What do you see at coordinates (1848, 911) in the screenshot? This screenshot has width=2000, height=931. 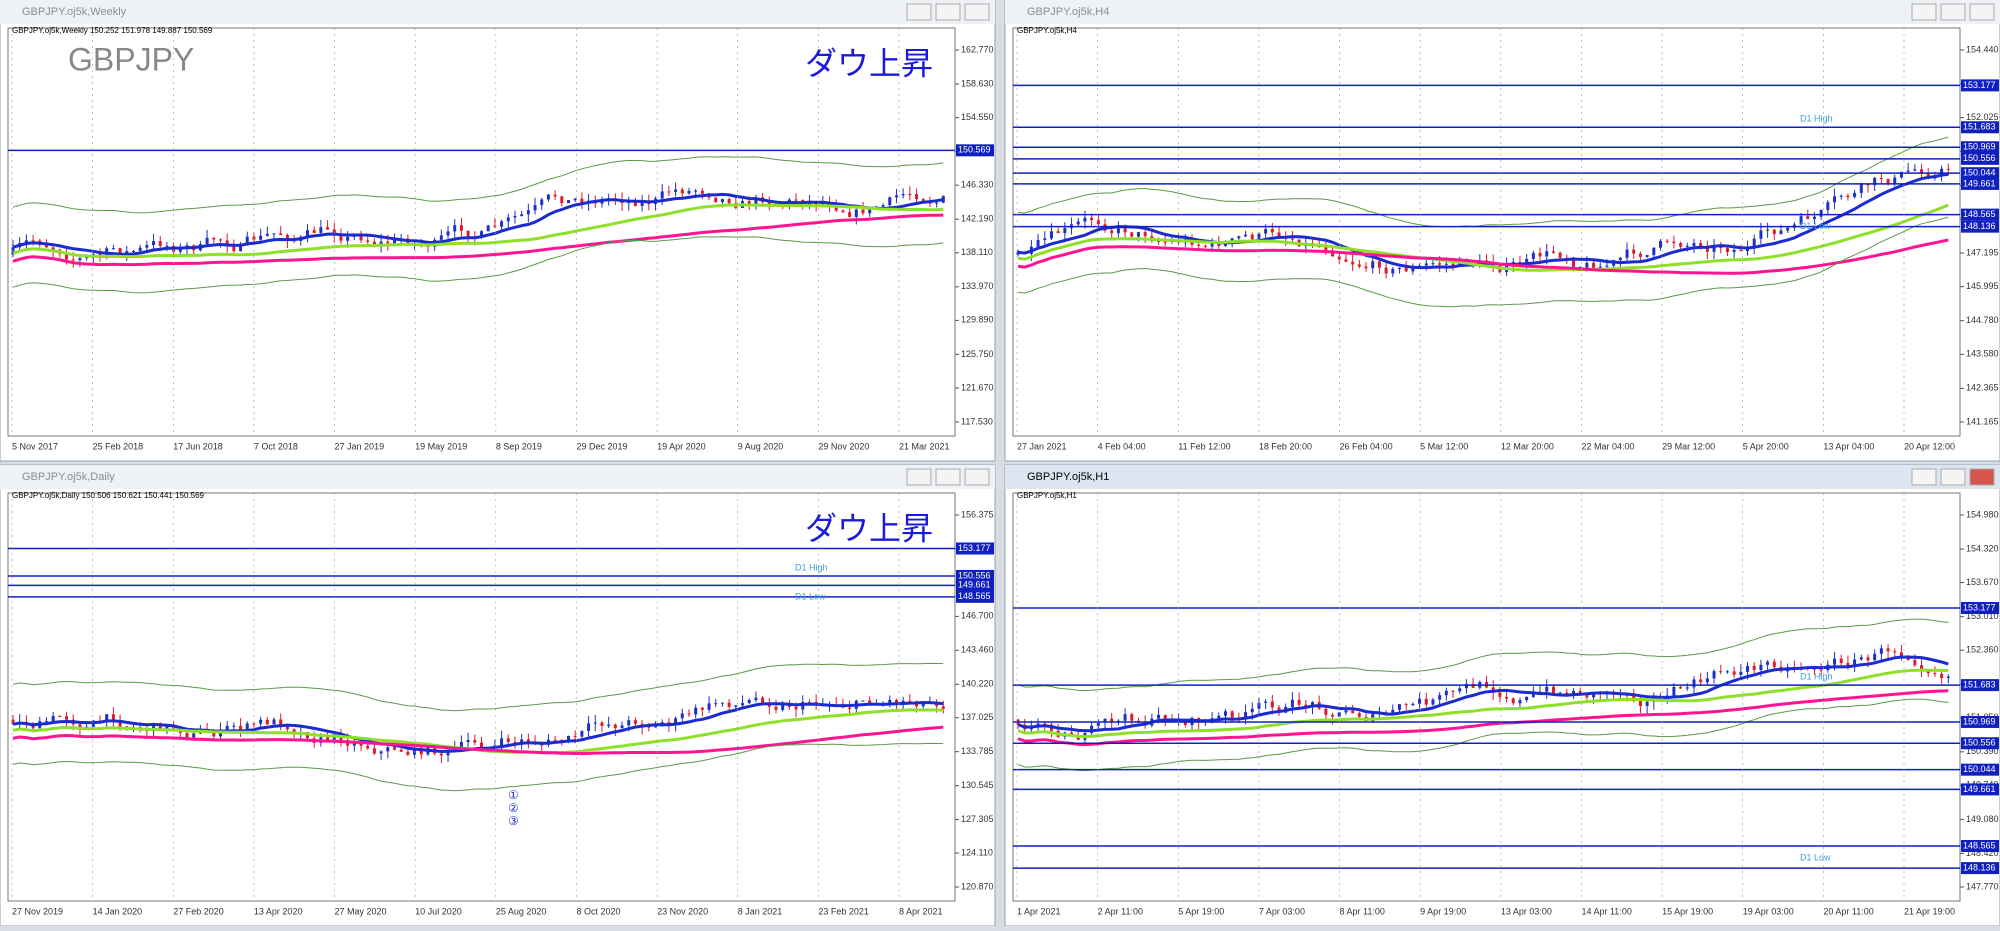 I see `date-label: 20 Apr 11:00` at bounding box center [1848, 911].